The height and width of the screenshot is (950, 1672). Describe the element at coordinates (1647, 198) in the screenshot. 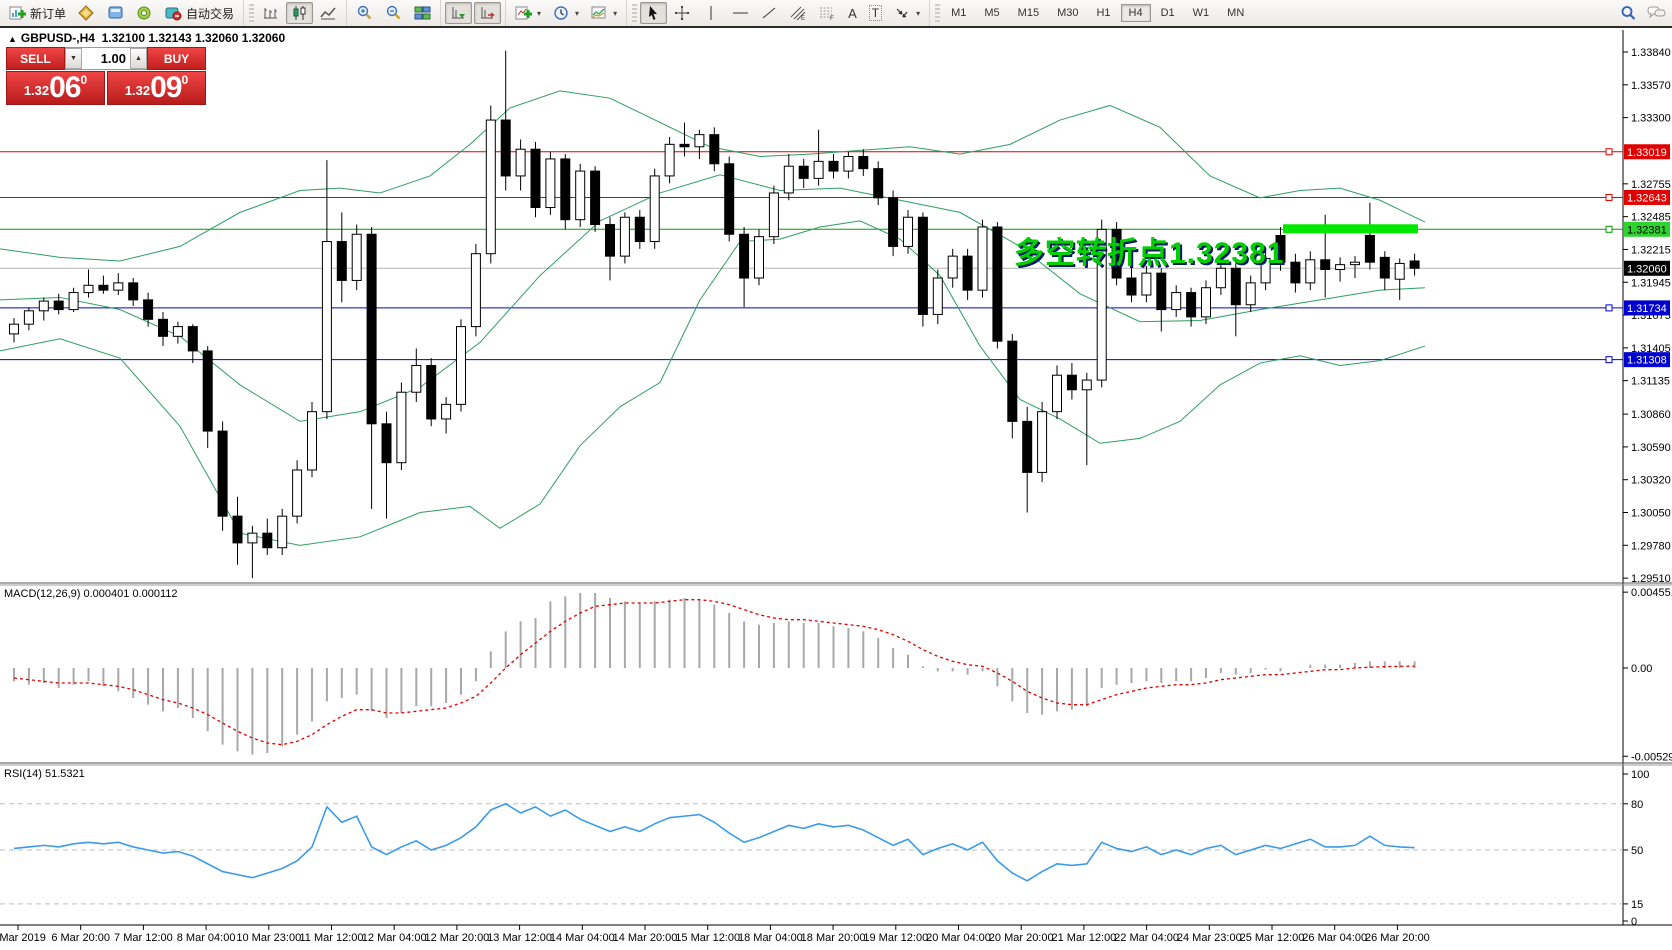

I see `svg-text: 1.32643` at that location.